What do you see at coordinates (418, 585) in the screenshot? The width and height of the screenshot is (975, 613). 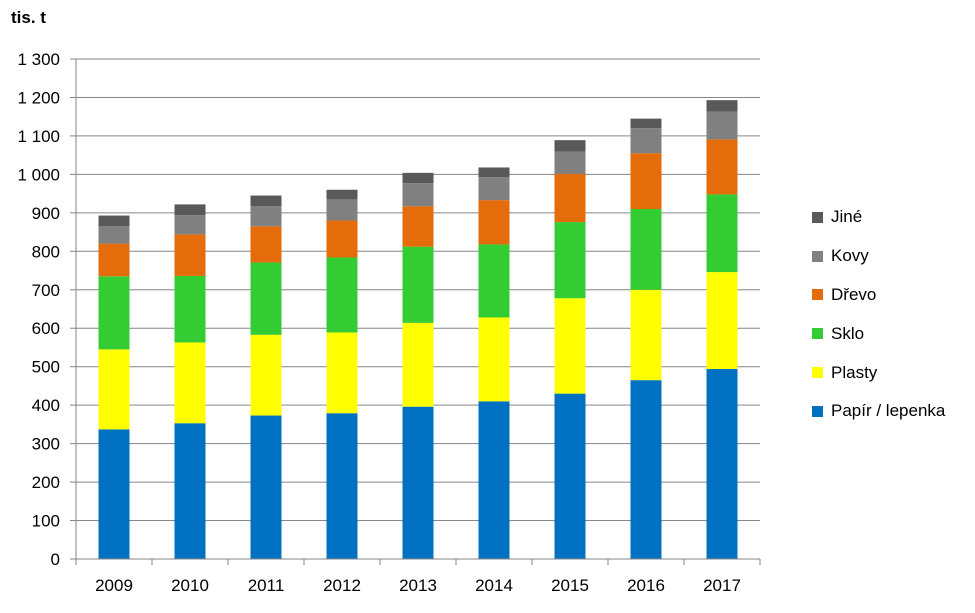 I see `x-tick-label: 2013` at bounding box center [418, 585].